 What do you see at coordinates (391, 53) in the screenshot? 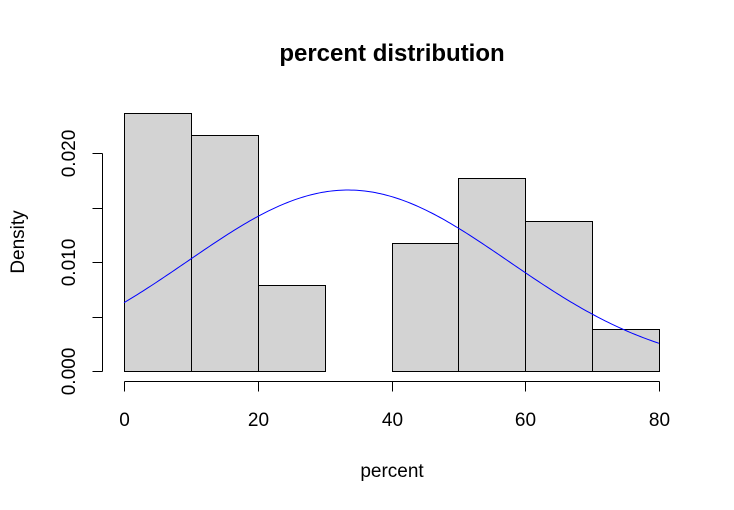
I see `chart-title: percent distribution` at bounding box center [391, 53].